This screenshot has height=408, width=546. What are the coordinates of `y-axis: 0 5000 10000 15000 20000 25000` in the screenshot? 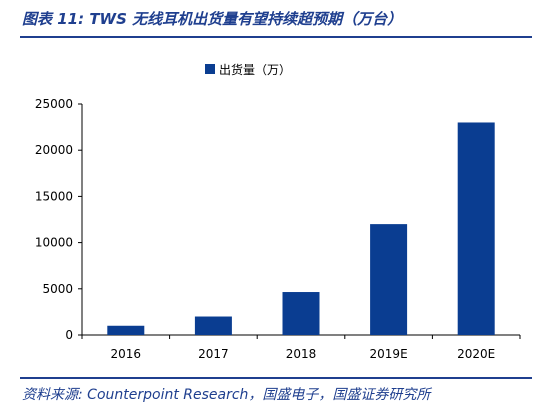 It's located at (59, 219).